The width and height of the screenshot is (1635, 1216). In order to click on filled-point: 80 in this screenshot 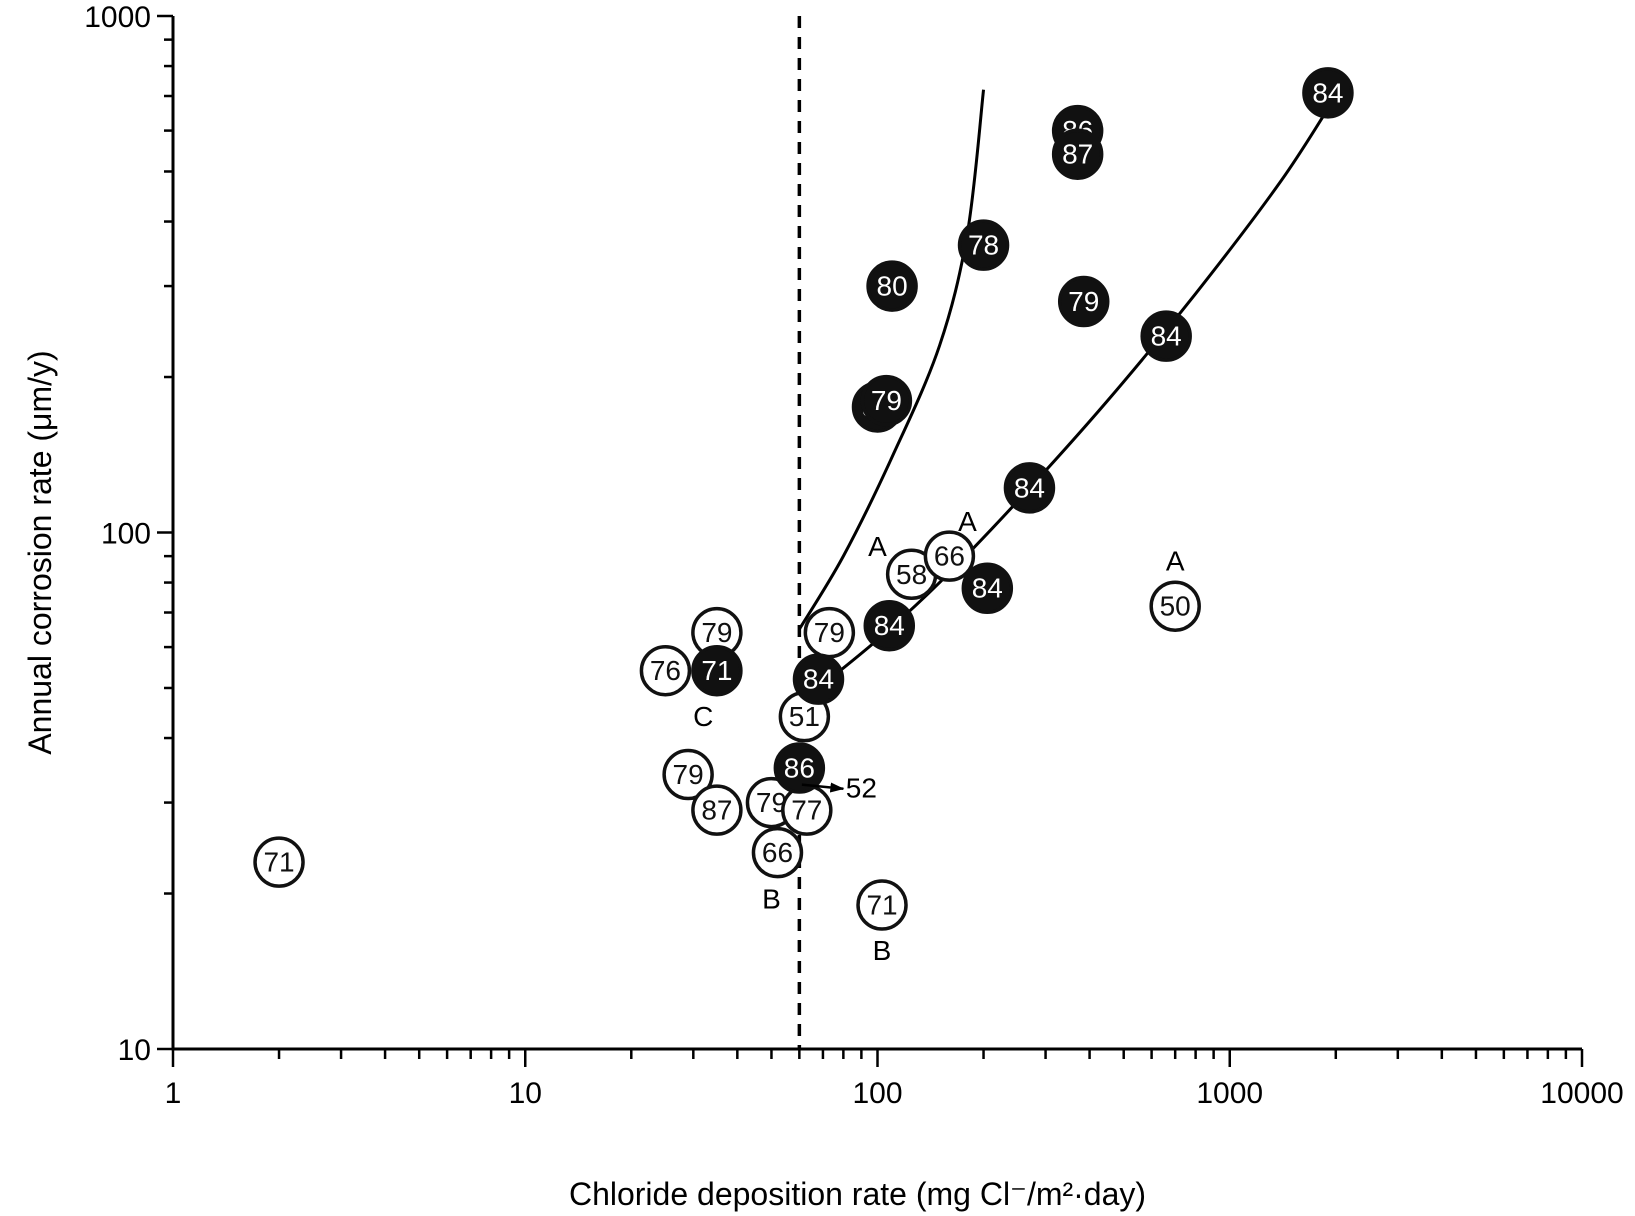, I will do `click(892, 286)`.